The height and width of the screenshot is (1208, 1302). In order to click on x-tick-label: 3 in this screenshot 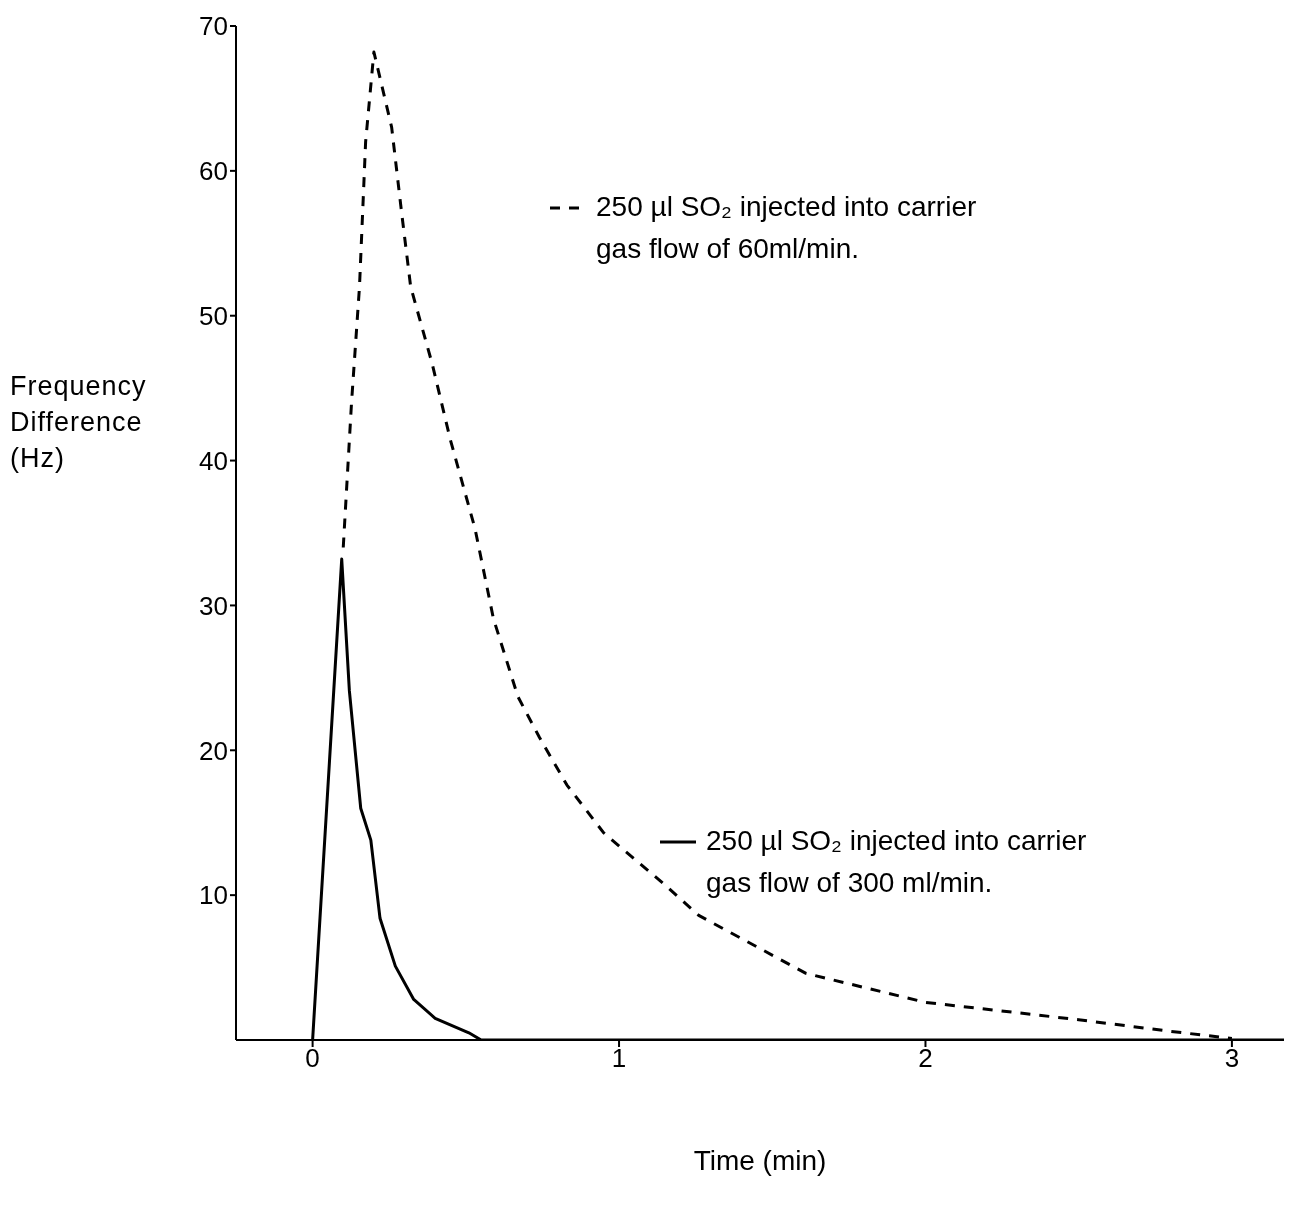, I will do `click(1232, 1058)`.